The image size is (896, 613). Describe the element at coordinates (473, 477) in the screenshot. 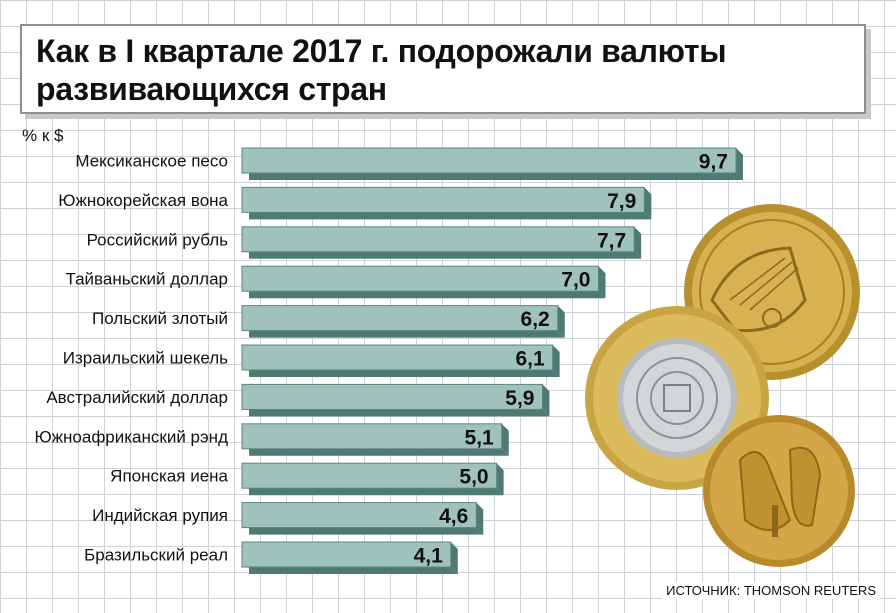

I see `value-label: 5,0` at that location.